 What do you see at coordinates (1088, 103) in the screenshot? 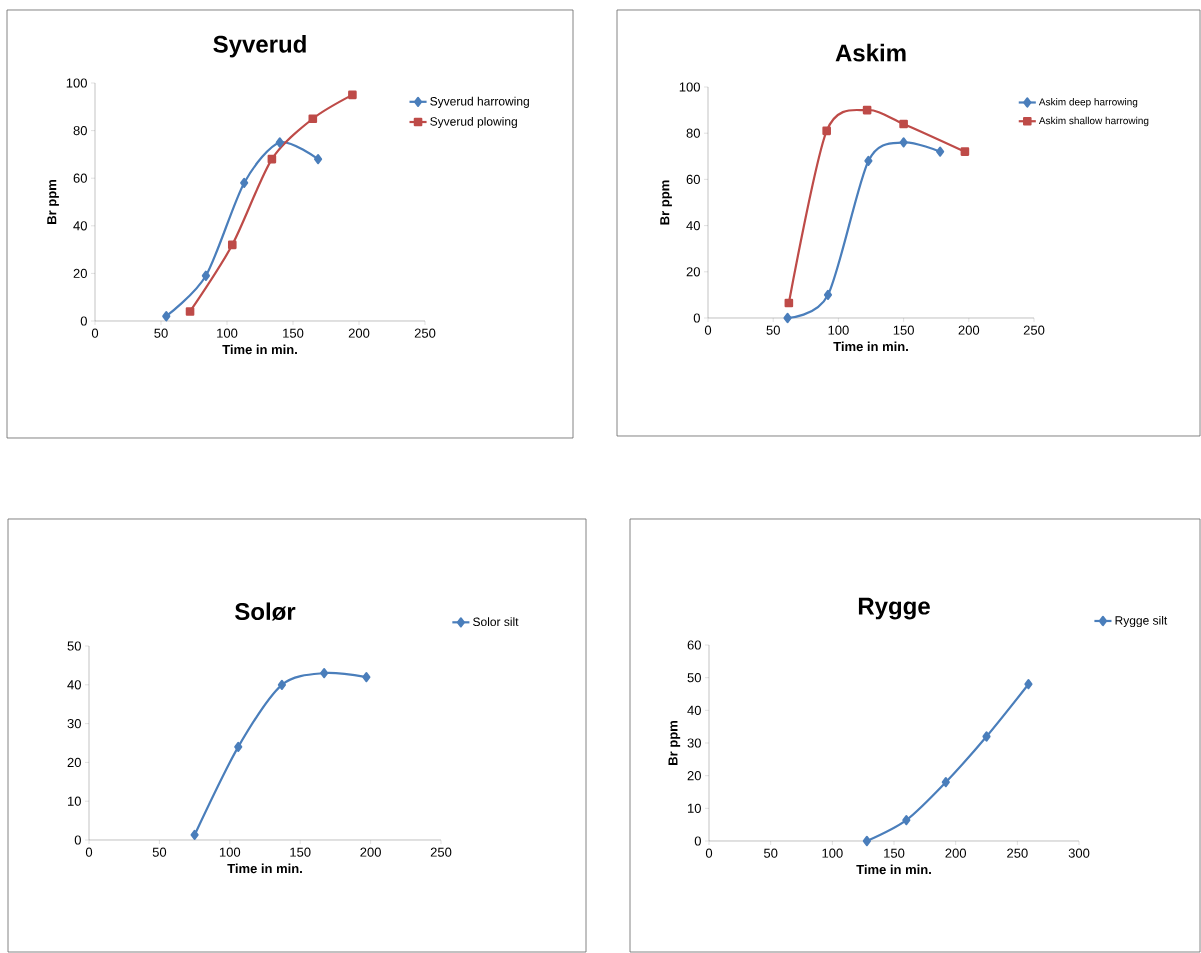
I see `legend-label: Askim deep harrowing` at bounding box center [1088, 103].